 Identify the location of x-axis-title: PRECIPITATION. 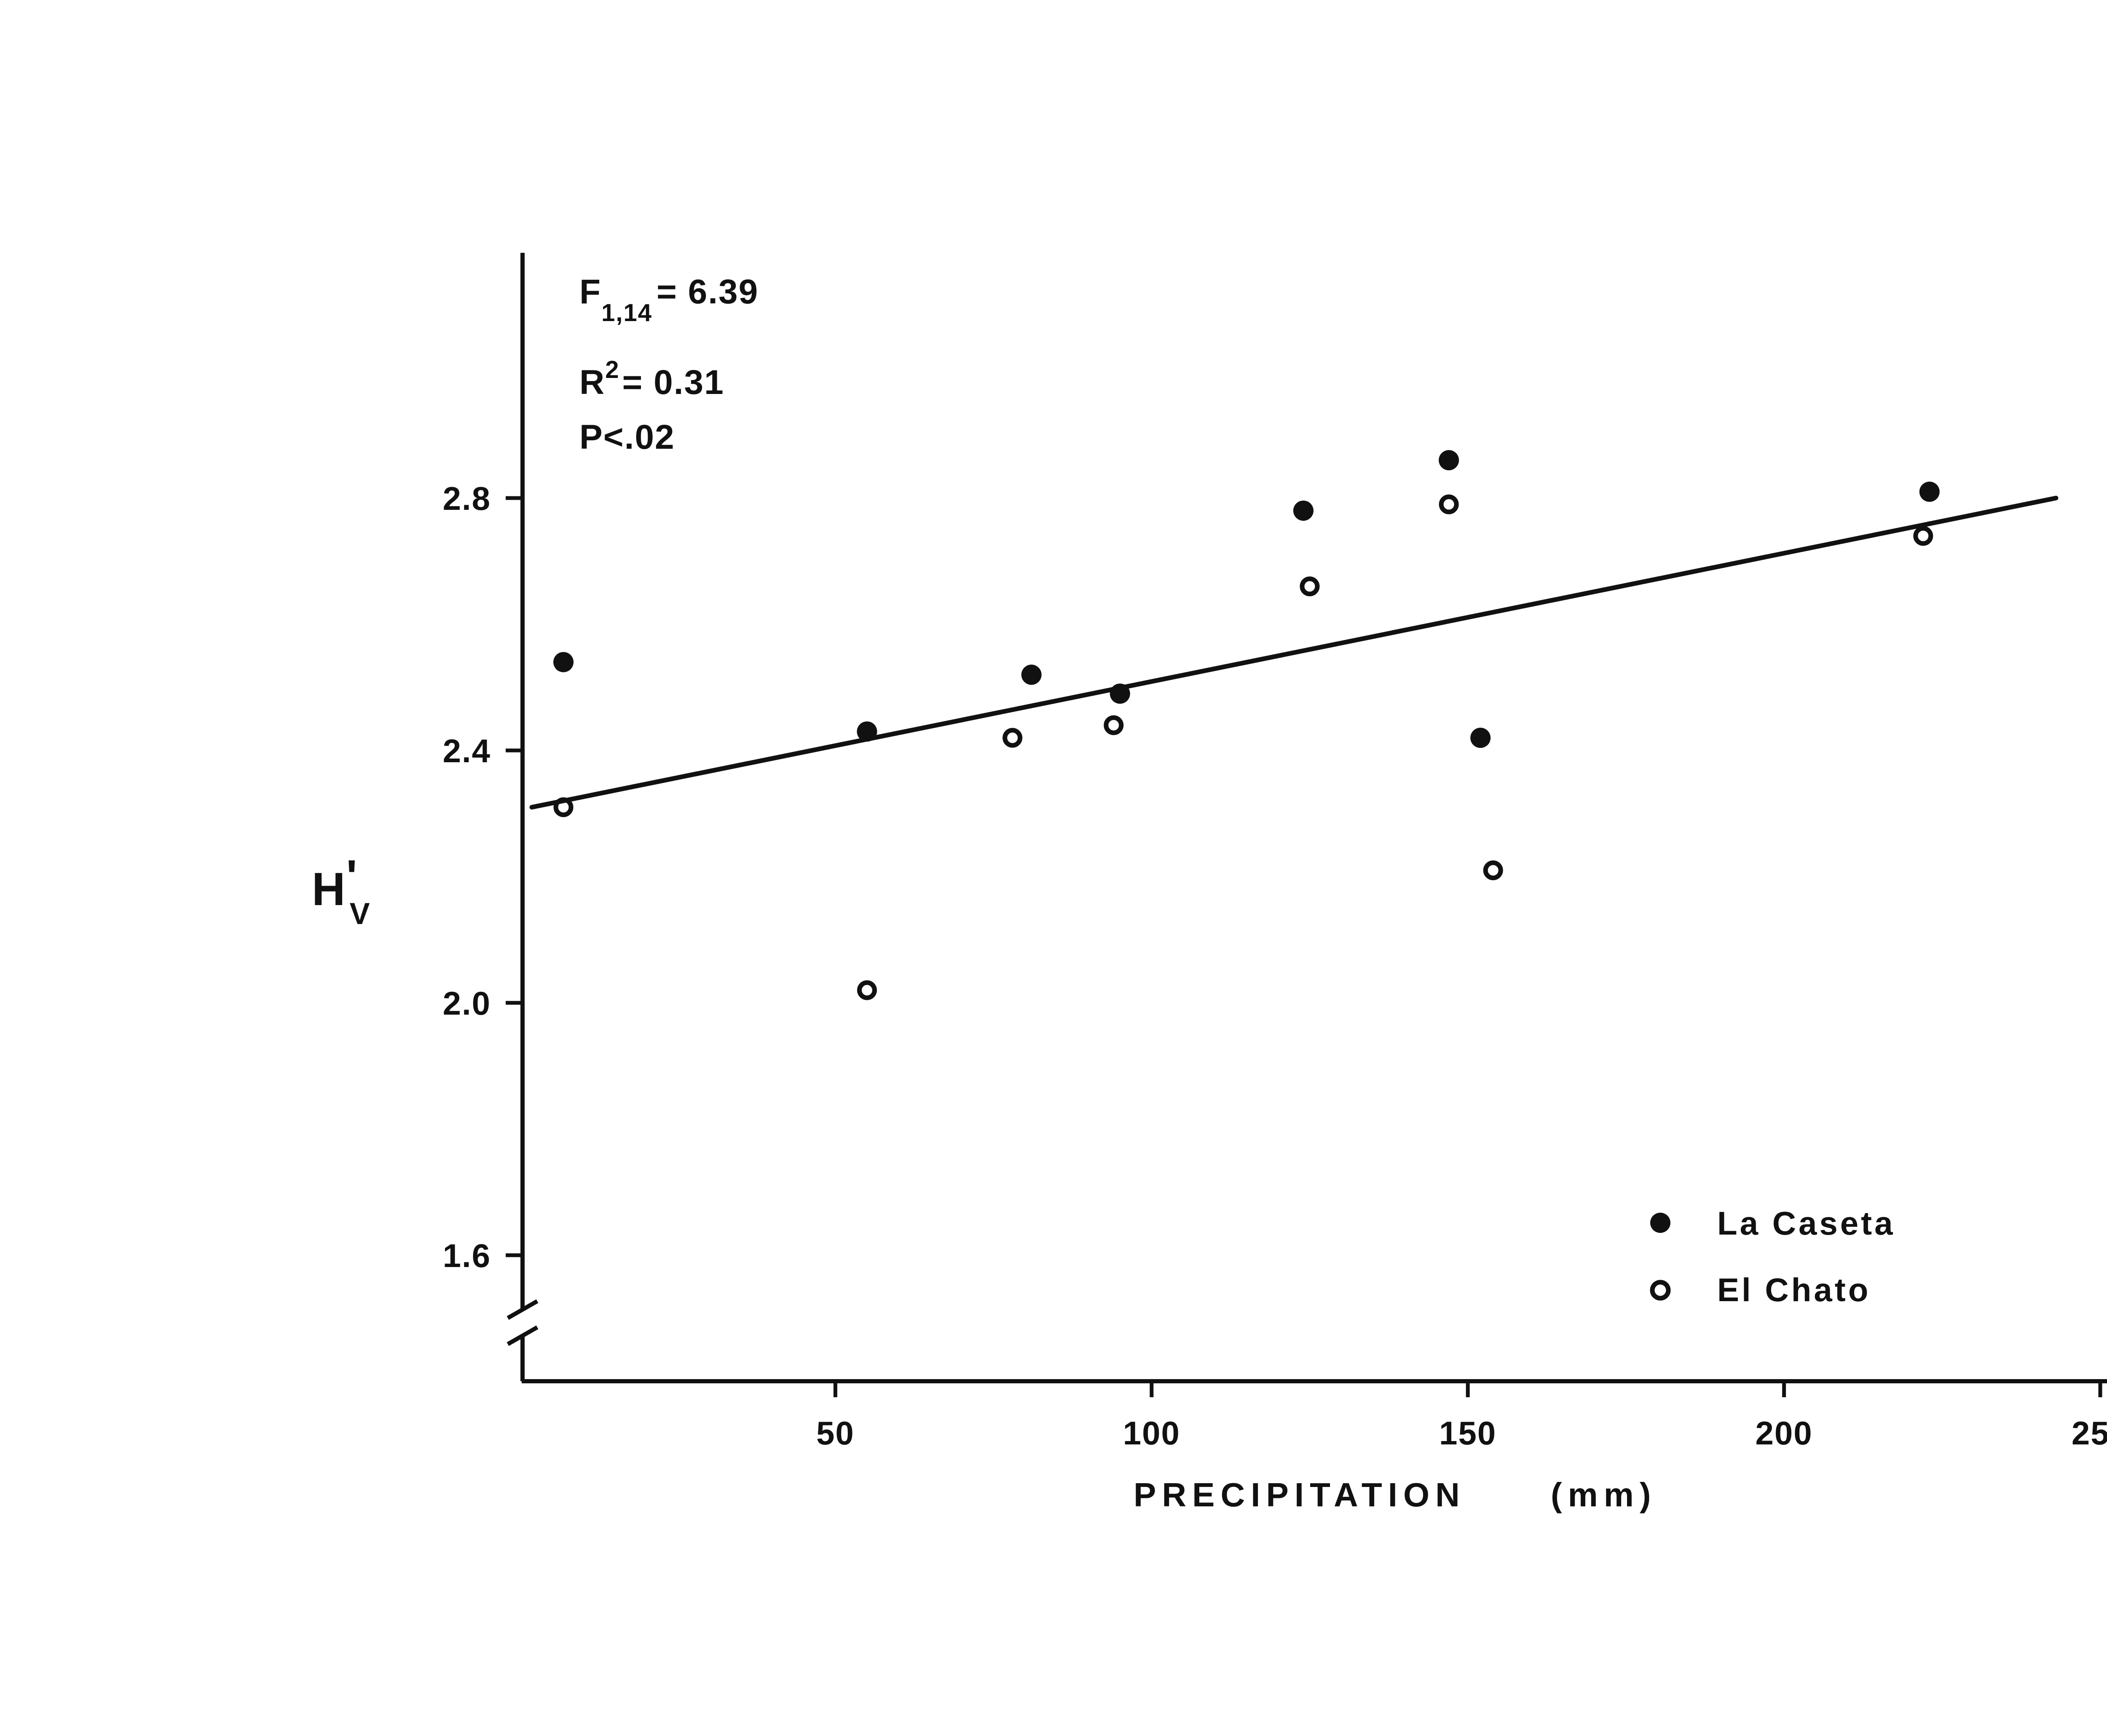
(1300, 1495).